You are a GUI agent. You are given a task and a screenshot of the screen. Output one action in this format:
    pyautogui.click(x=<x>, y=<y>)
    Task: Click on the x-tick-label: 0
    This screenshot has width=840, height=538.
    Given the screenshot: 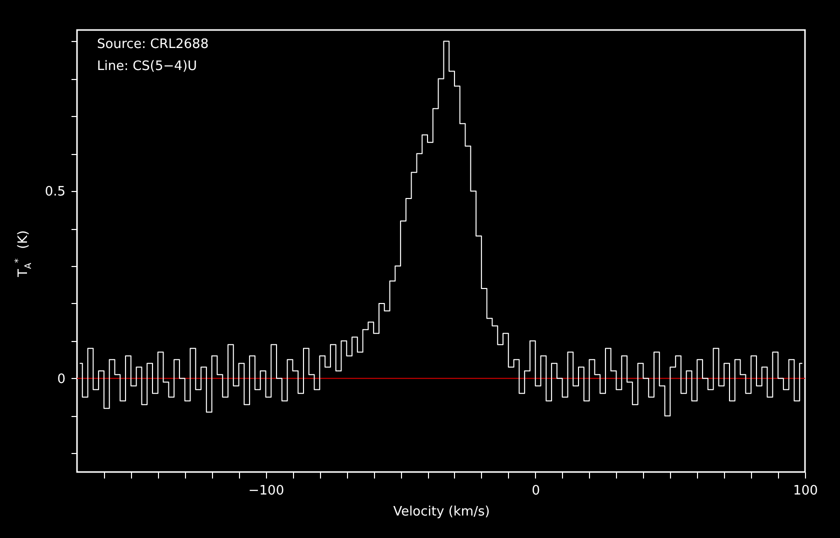 What is the action you would take?
    pyautogui.click(x=536, y=491)
    